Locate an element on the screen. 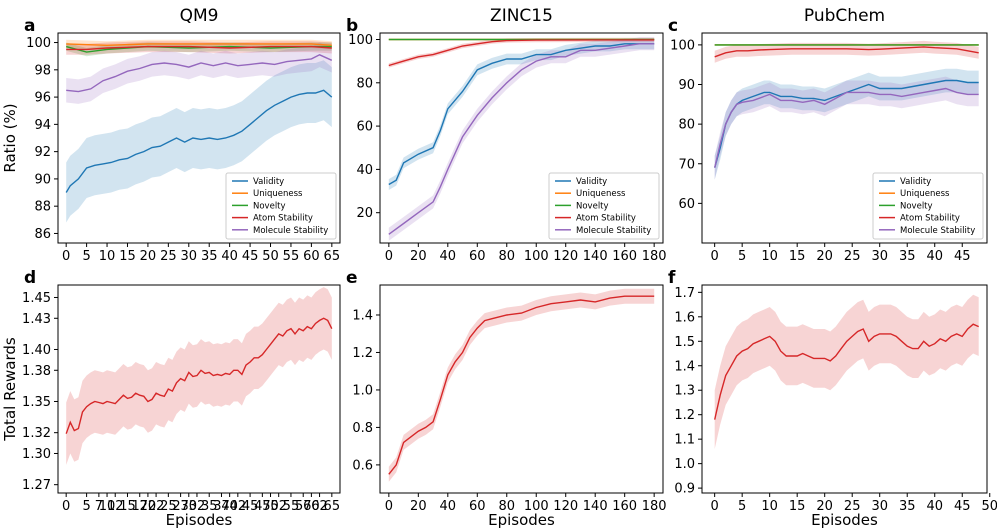 The height and width of the screenshot is (530, 997). column-title-qm9: QM9 is located at coordinates (199, 16).